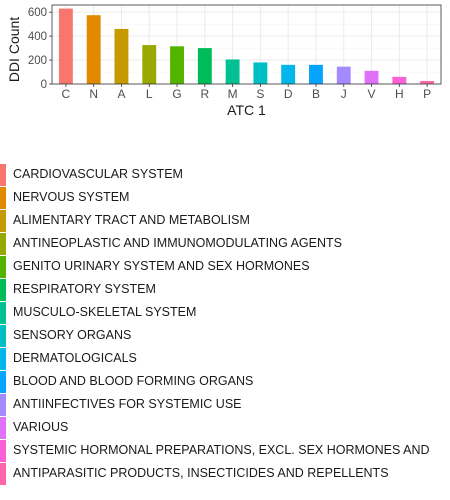  Describe the element at coordinates (44, 85) in the screenshot. I see `y-tick-label: 0` at that location.